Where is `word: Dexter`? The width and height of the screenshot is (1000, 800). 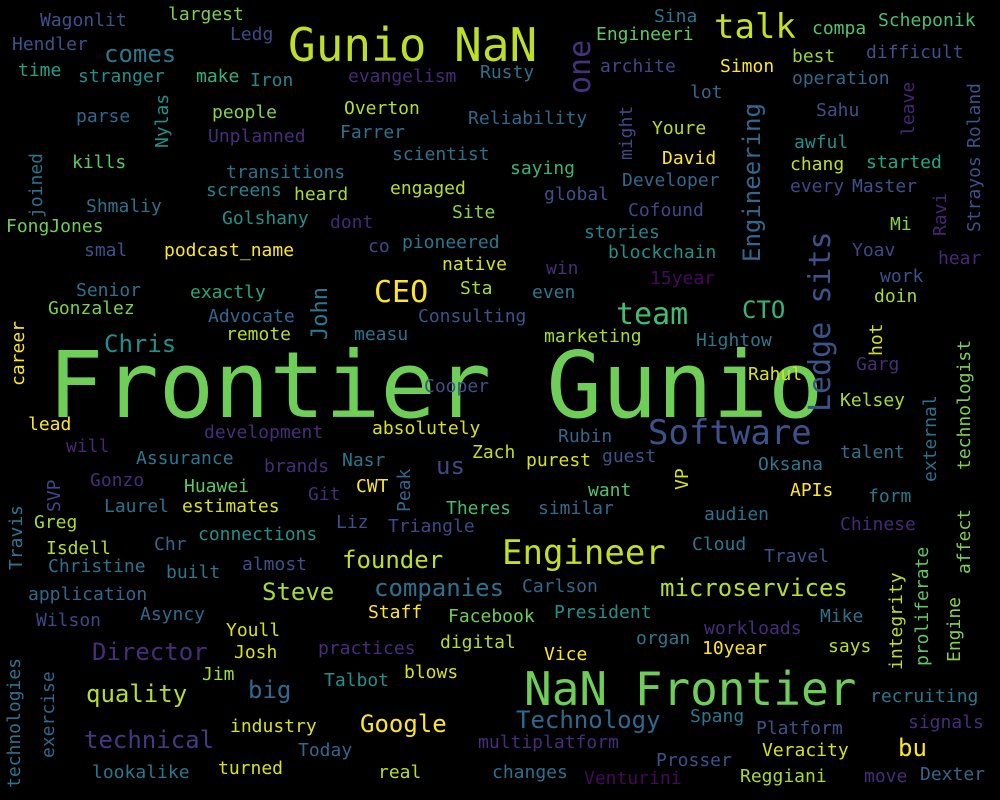
word: Dexter is located at coordinates (953, 774).